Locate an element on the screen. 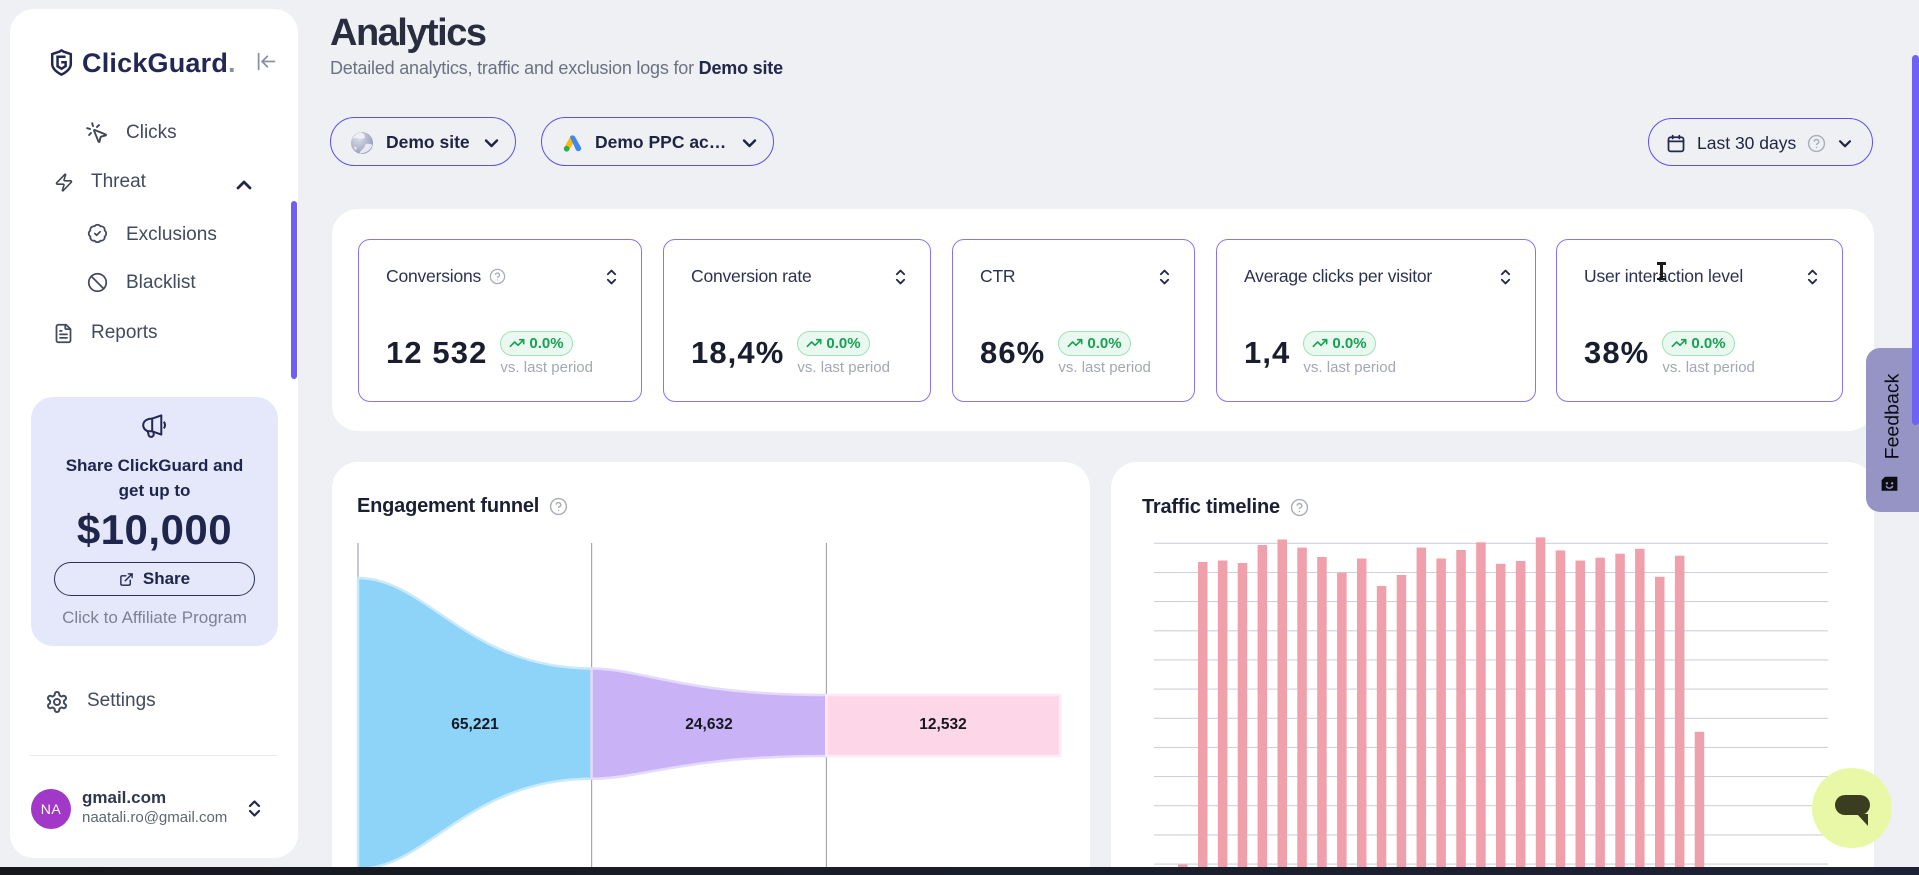 Image resolution: width=1919 pixels, height=875 pixels. svg-text: 24,632 is located at coordinates (708, 724).